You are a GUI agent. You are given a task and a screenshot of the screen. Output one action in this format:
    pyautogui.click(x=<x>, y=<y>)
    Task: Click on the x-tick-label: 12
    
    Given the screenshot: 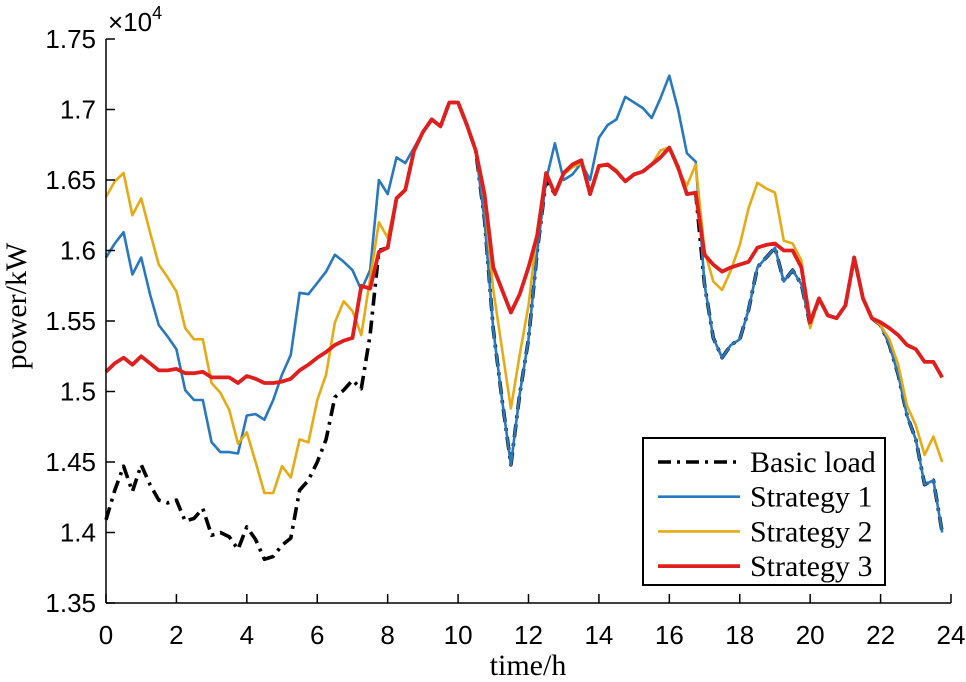 What is the action you would take?
    pyautogui.click(x=528, y=635)
    